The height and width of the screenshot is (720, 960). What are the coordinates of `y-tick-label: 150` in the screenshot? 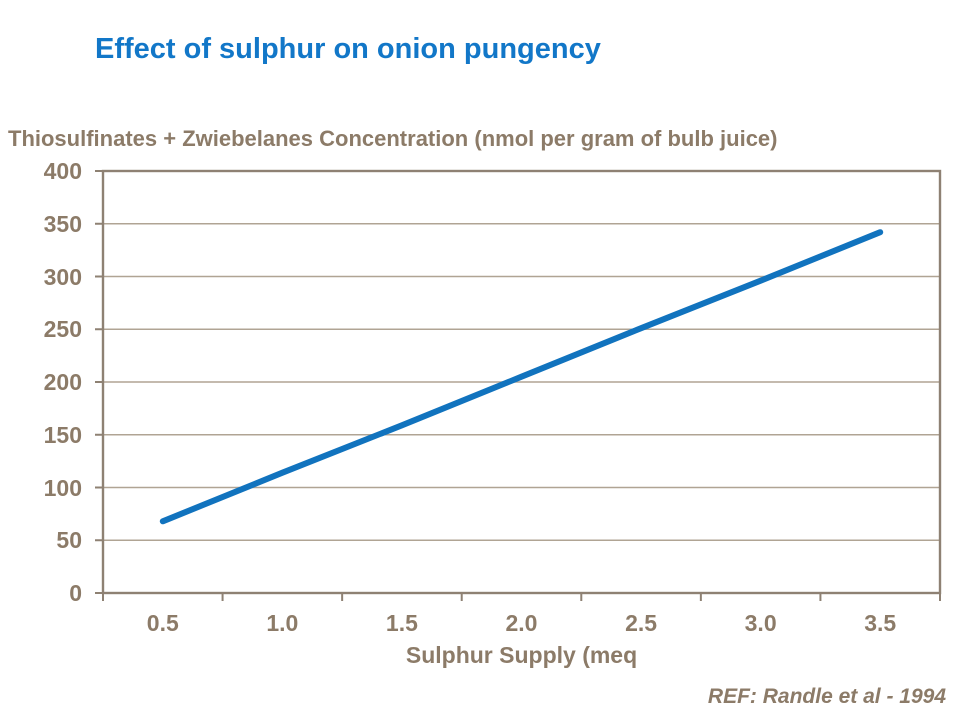 It's located at (62, 434).